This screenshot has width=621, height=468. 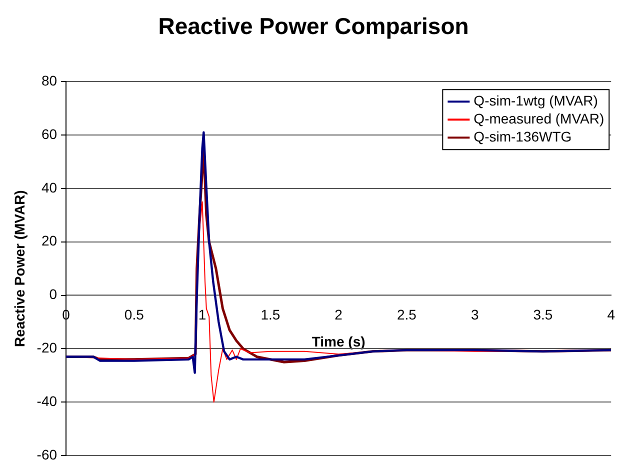 I want to click on x-tick-label: 2.5, so click(x=406, y=314).